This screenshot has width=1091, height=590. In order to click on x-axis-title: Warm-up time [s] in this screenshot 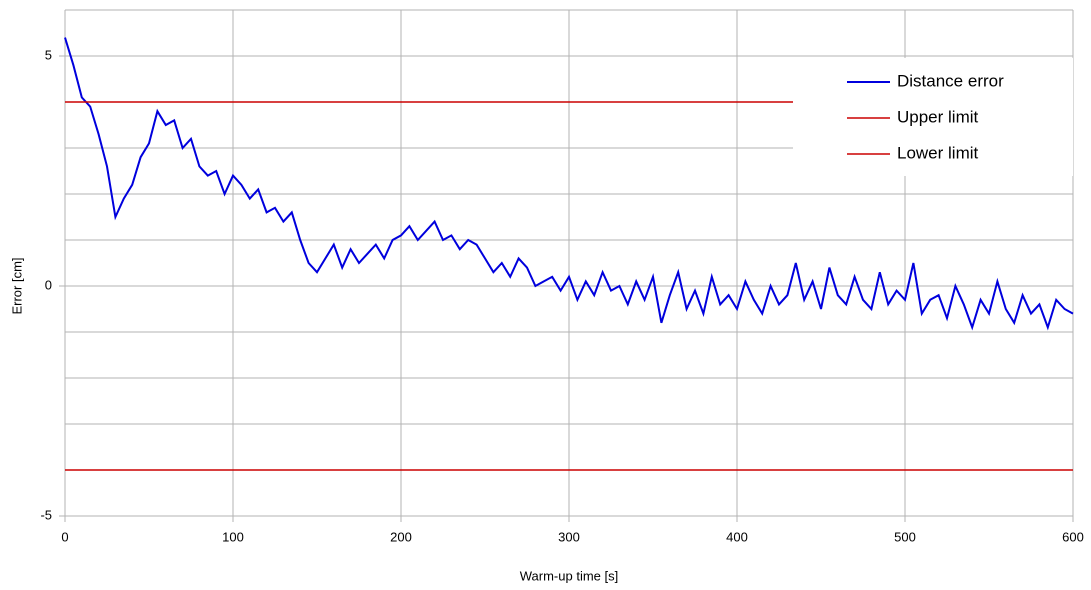, I will do `click(569, 575)`.